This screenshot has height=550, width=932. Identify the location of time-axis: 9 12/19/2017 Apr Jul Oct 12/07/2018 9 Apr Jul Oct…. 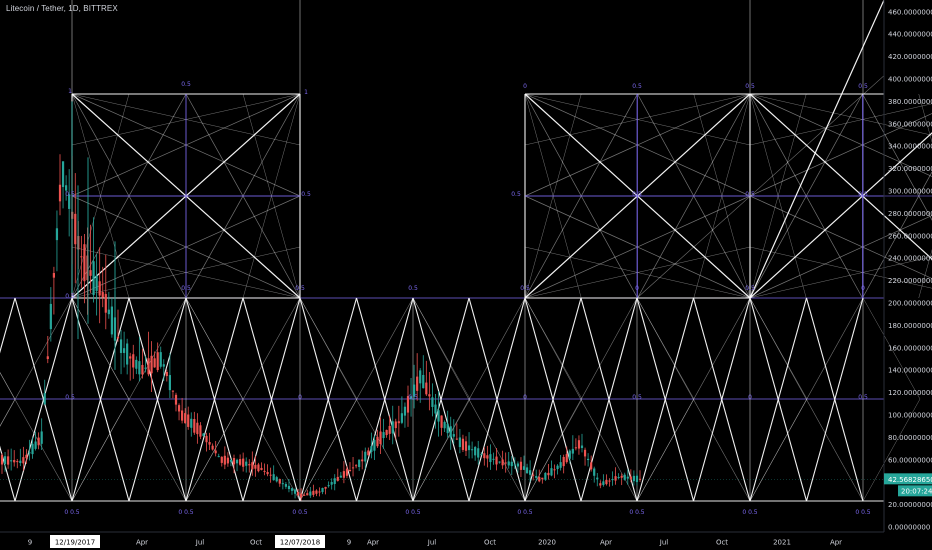
(435, 541).